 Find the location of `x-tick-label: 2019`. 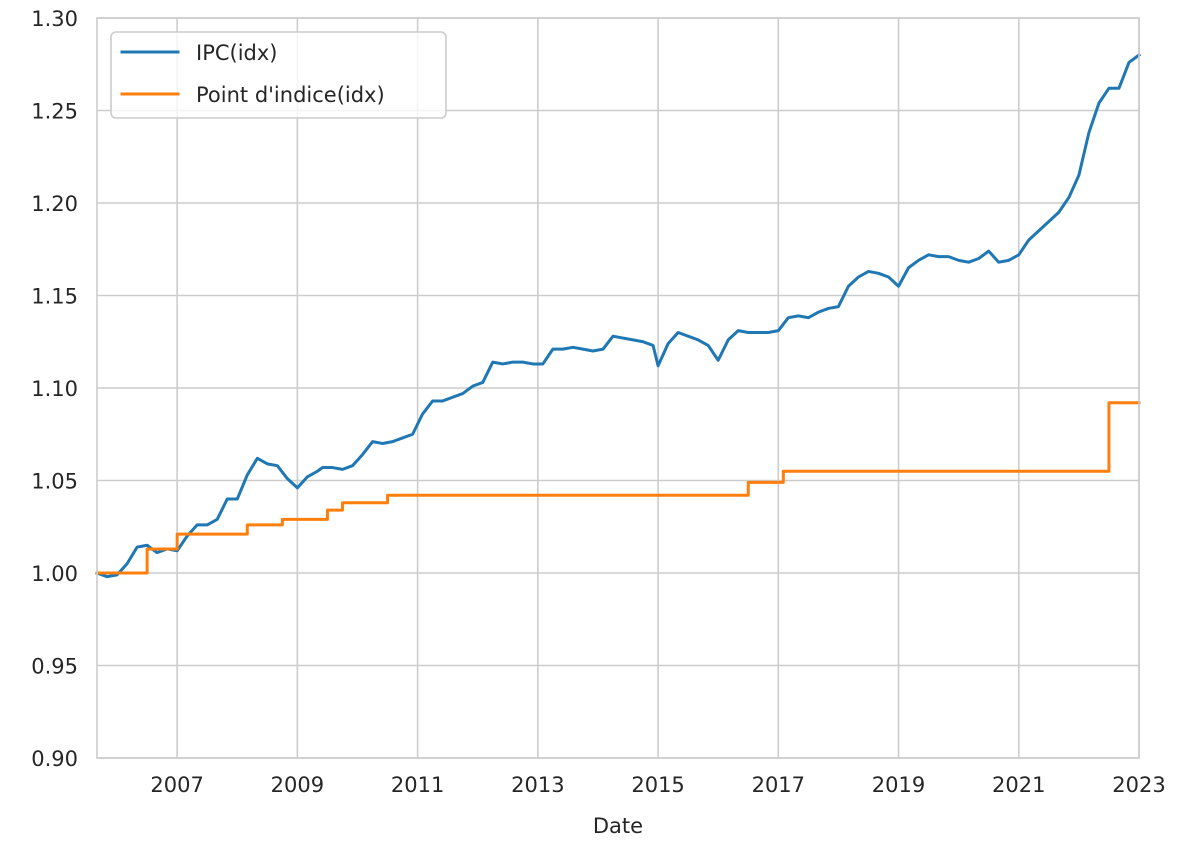

x-tick-label: 2019 is located at coordinates (898, 785).